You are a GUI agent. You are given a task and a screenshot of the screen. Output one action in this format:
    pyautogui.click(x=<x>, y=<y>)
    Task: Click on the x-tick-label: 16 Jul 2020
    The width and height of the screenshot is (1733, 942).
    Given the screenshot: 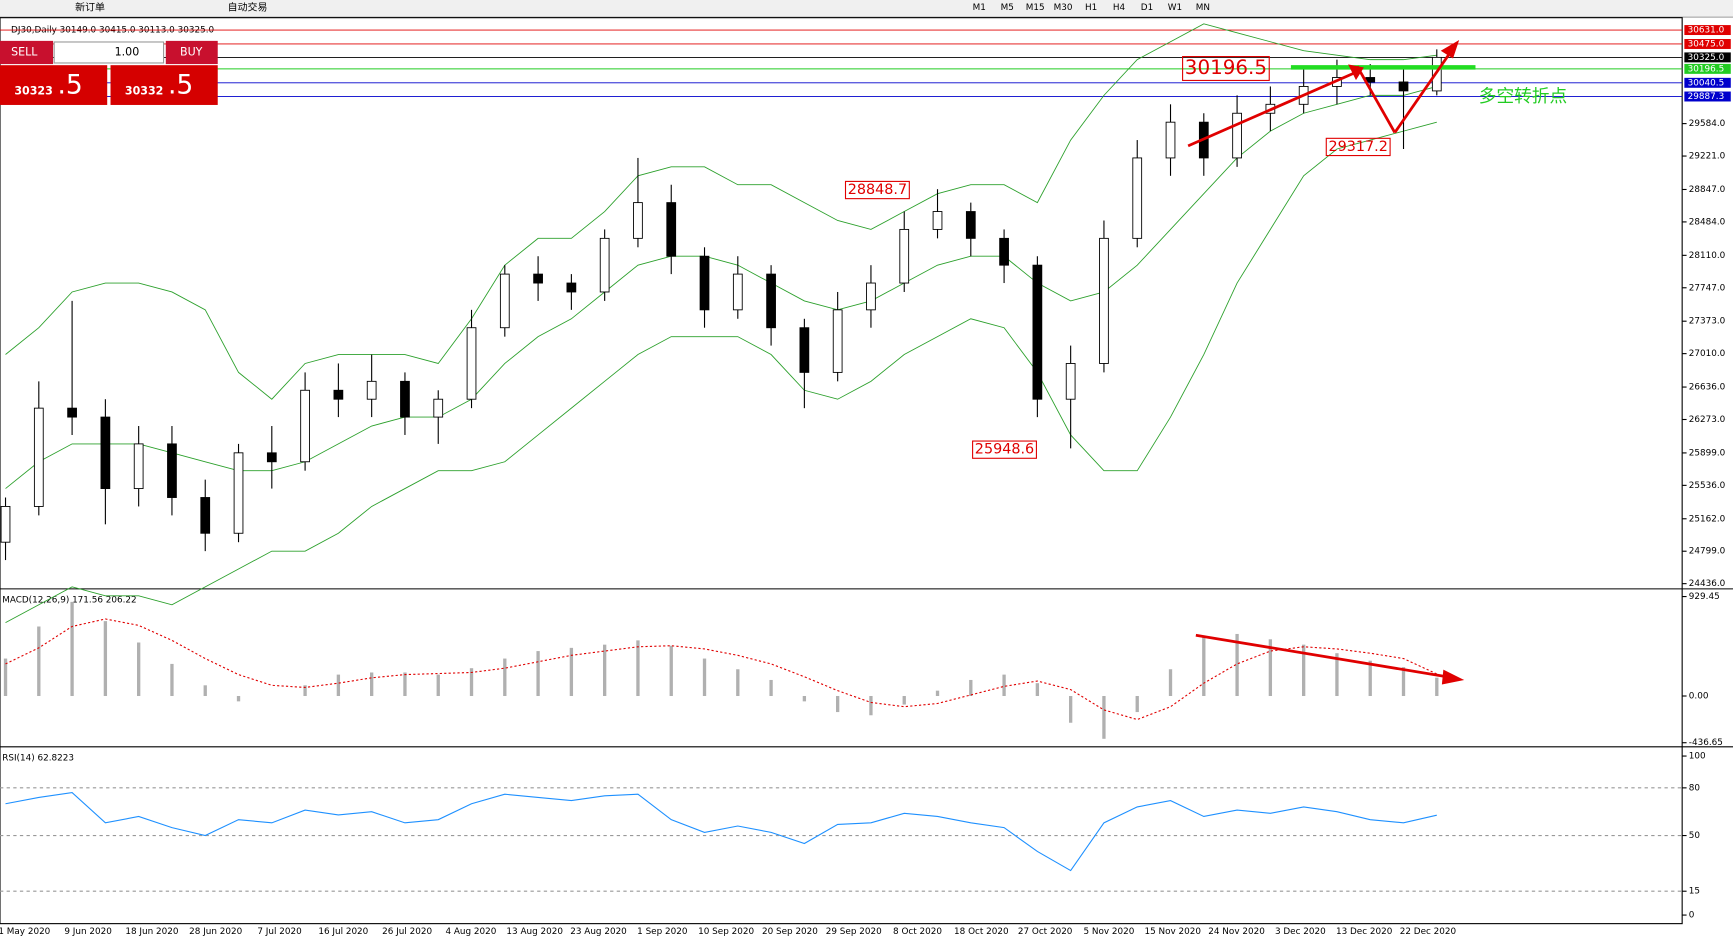 What is the action you would take?
    pyautogui.click(x=343, y=932)
    